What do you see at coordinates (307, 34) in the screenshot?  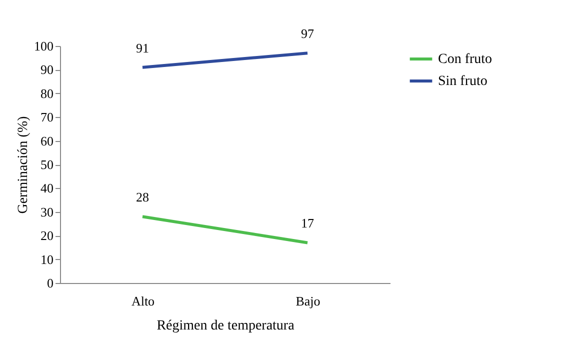 I see `data-label: 97` at bounding box center [307, 34].